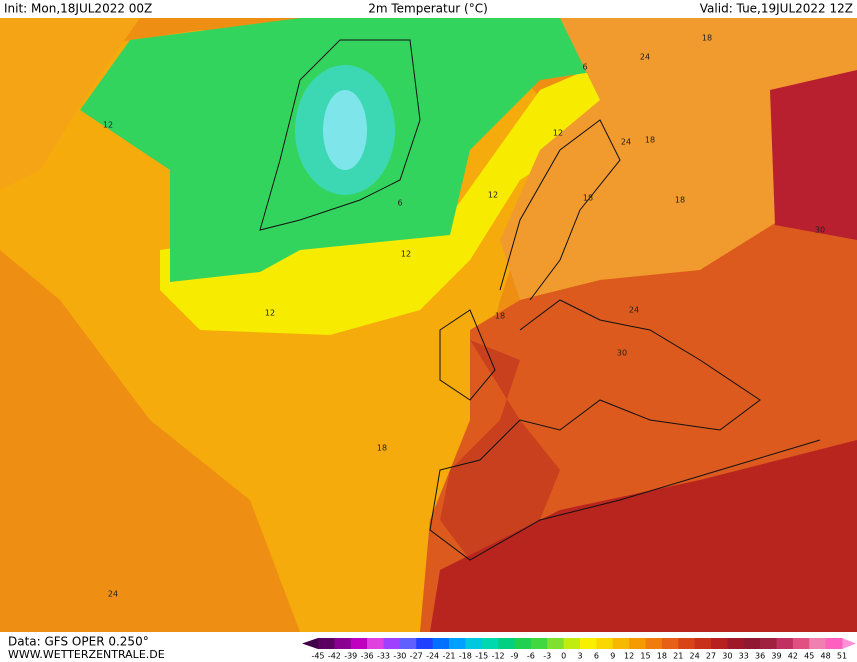 This screenshot has width=857, height=662. Describe the element at coordinates (776, 656) in the screenshot. I see `colorbar-label: 39` at that location.